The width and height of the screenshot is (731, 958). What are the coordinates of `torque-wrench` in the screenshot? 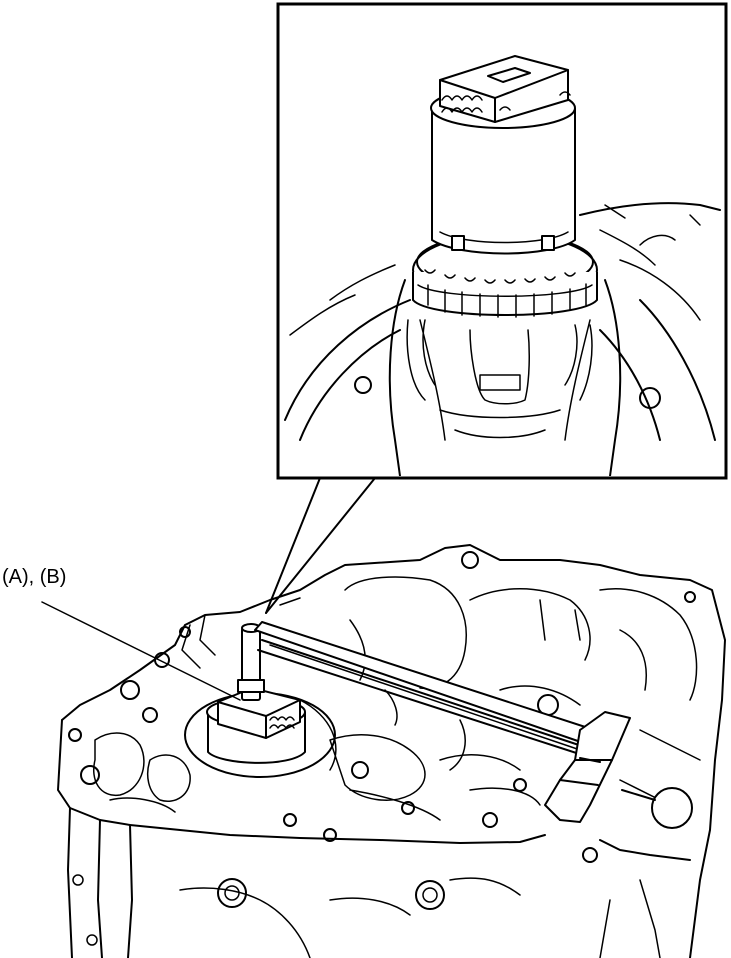 It's located at (473, 725).